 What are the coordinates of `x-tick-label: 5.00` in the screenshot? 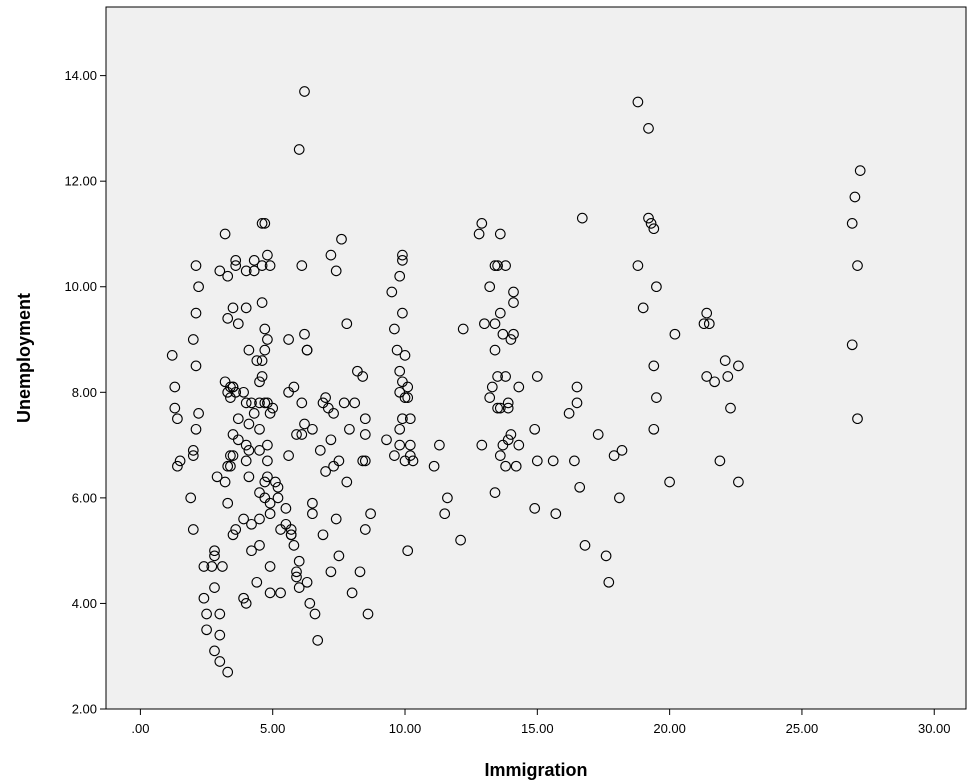 It's located at (272, 728).